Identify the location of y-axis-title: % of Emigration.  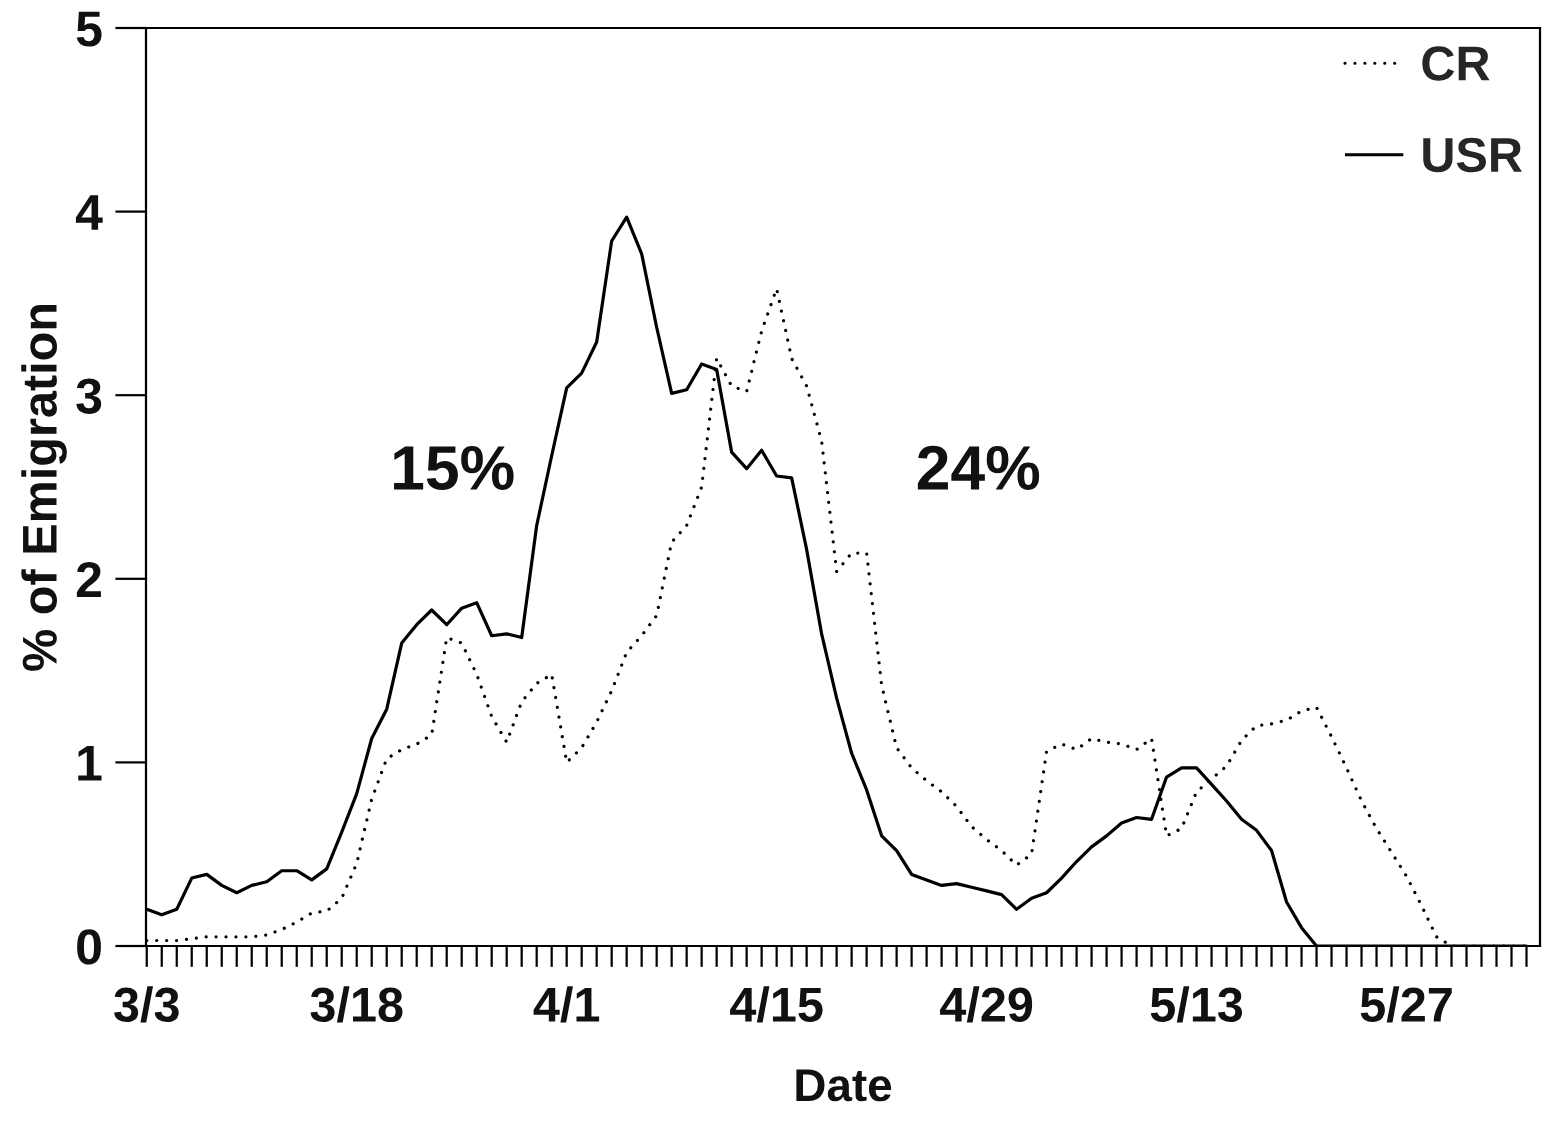
(44, 488).